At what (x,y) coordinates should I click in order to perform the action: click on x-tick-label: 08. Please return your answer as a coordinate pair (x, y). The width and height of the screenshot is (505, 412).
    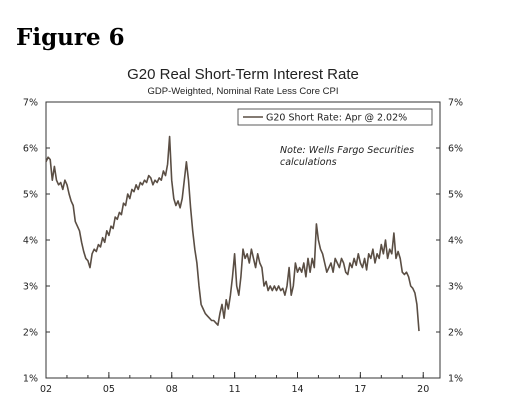
    Looking at the image, I should click on (172, 389).